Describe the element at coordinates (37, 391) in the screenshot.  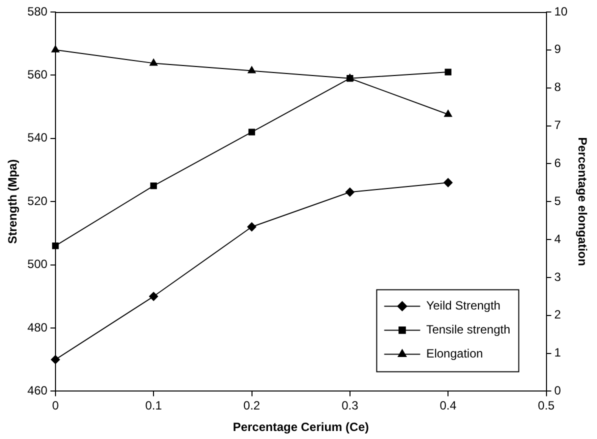
I see `y-tick-label: 460` at that location.